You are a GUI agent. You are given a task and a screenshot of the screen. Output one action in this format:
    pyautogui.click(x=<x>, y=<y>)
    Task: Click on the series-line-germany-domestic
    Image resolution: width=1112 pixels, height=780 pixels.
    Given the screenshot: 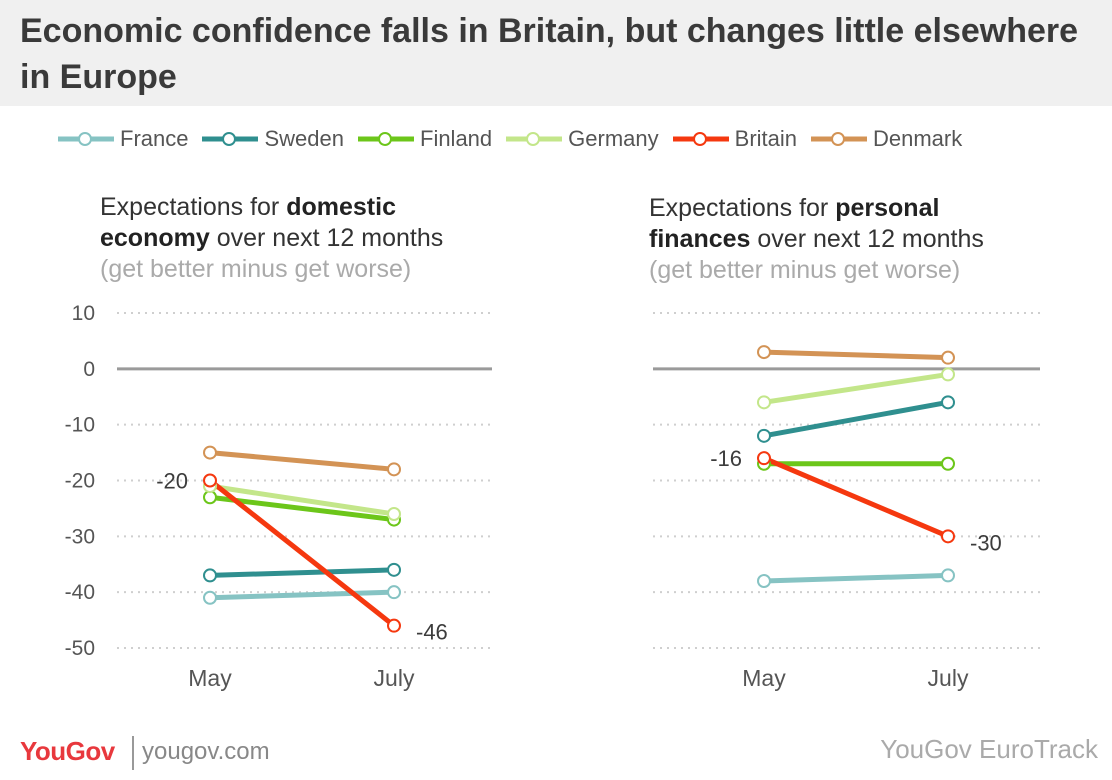 What is the action you would take?
    pyautogui.click(x=302, y=500)
    